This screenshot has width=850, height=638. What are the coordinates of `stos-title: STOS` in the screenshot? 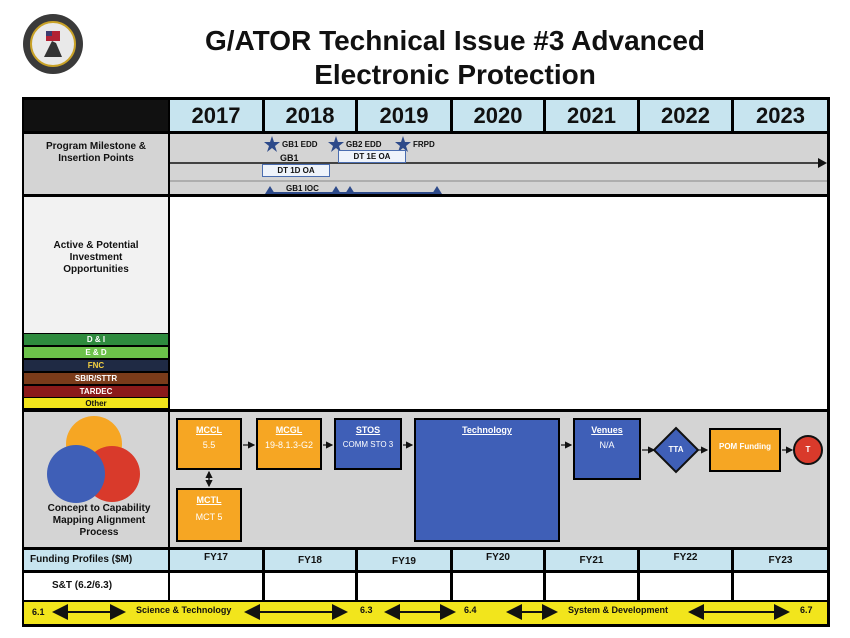 It's located at (368, 430).